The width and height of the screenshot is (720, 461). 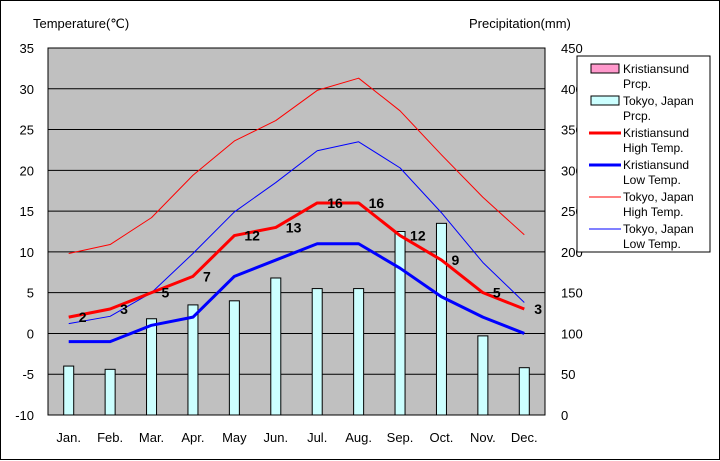 What do you see at coordinates (24, 415) in the screenshot?
I see `y-left-tick-label: -10` at bounding box center [24, 415].